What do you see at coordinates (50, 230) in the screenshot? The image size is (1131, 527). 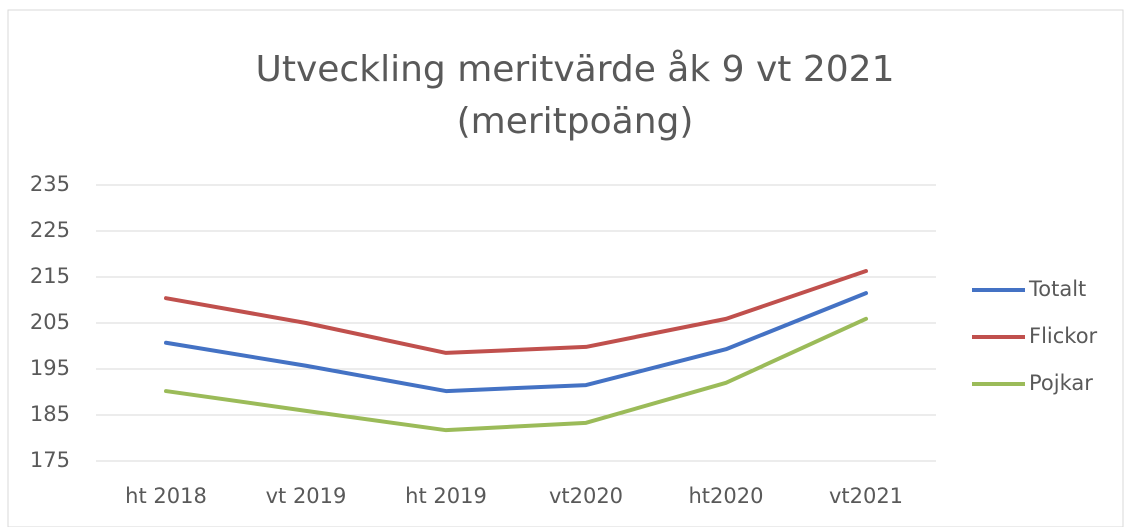 I see `y-tick-label: 225` at bounding box center [50, 230].